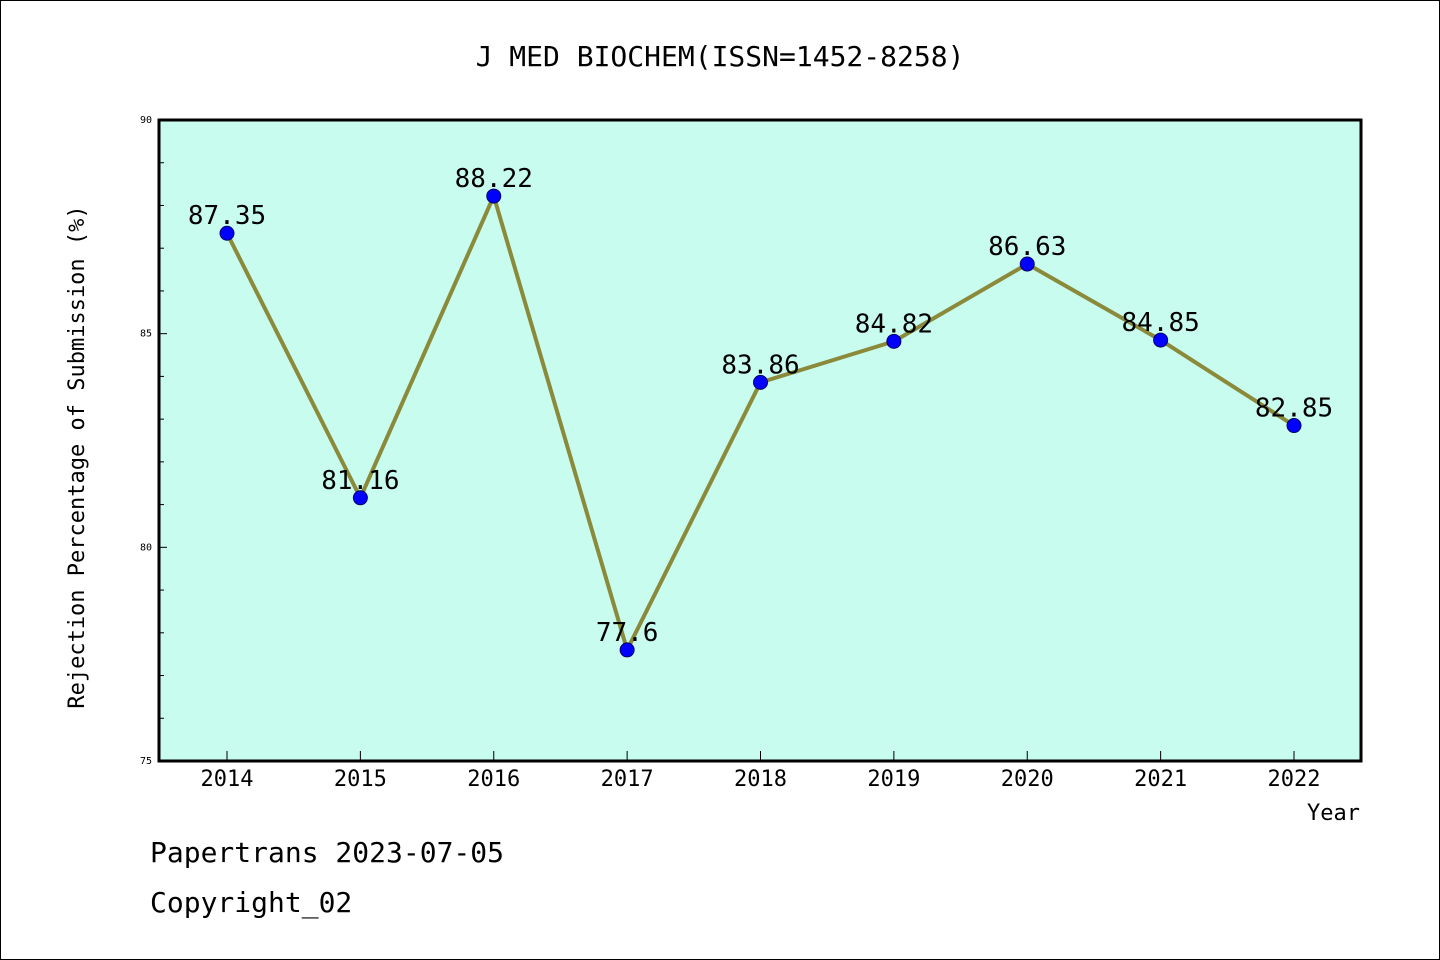 Image resolution: width=1440 pixels, height=960 pixels. What do you see at coordinates (1294, 409) in the screenshot?
I see `data-label: 82.85` at bounding box center [1294, 409].